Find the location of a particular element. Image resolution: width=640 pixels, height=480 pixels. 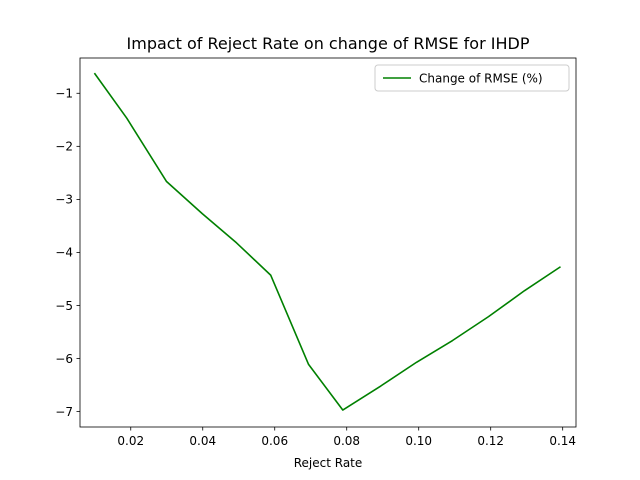

y-tick-label: −7 is located at coordinates (64, 412).